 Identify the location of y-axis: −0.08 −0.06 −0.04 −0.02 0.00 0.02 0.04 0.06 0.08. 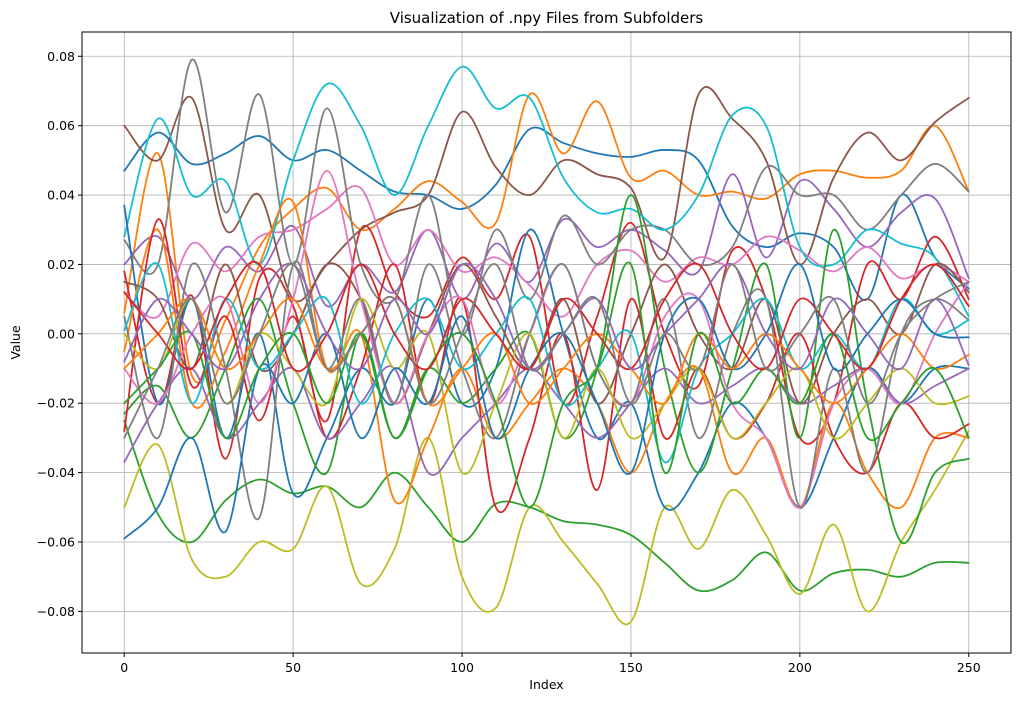
(59, 334).